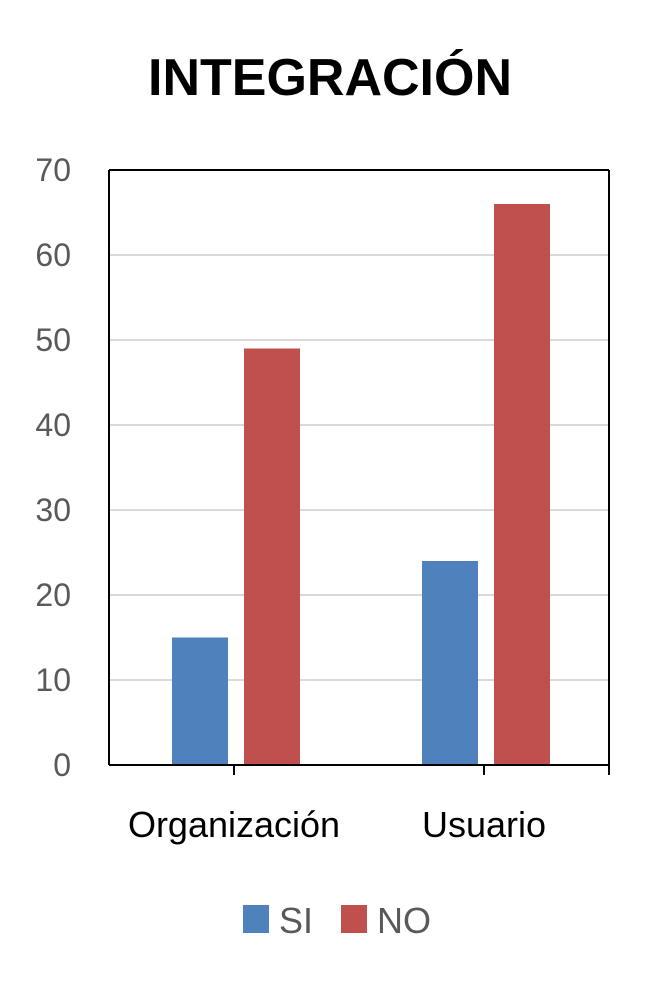  I want to click on y-tick-label-70: 70, so click(53, 170).